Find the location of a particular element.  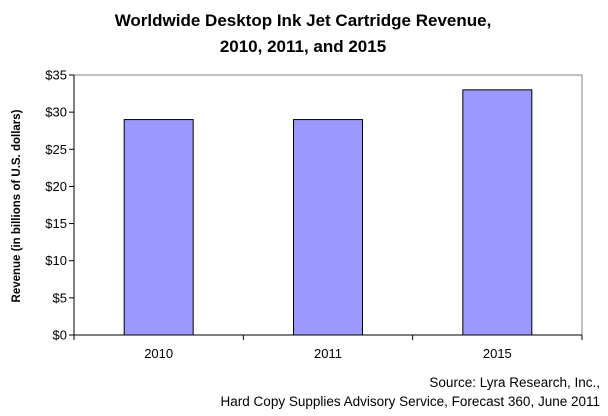

x-tick-label: 2015 is located at coordinates (497, 353).